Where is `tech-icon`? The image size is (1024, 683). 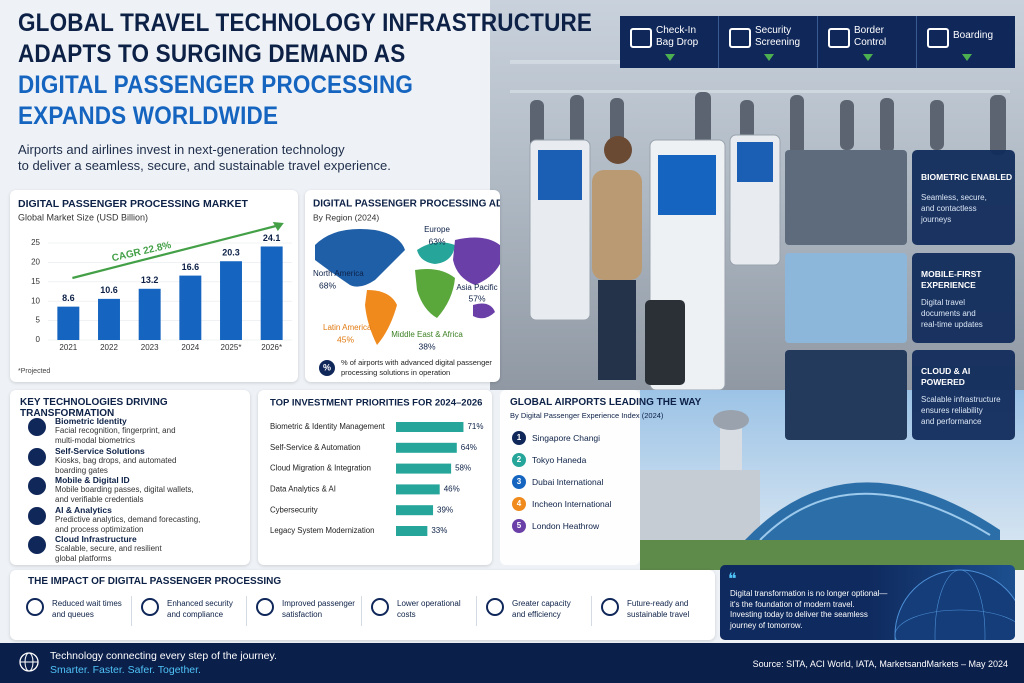
tech-icon is located at coordinates (37, 515).